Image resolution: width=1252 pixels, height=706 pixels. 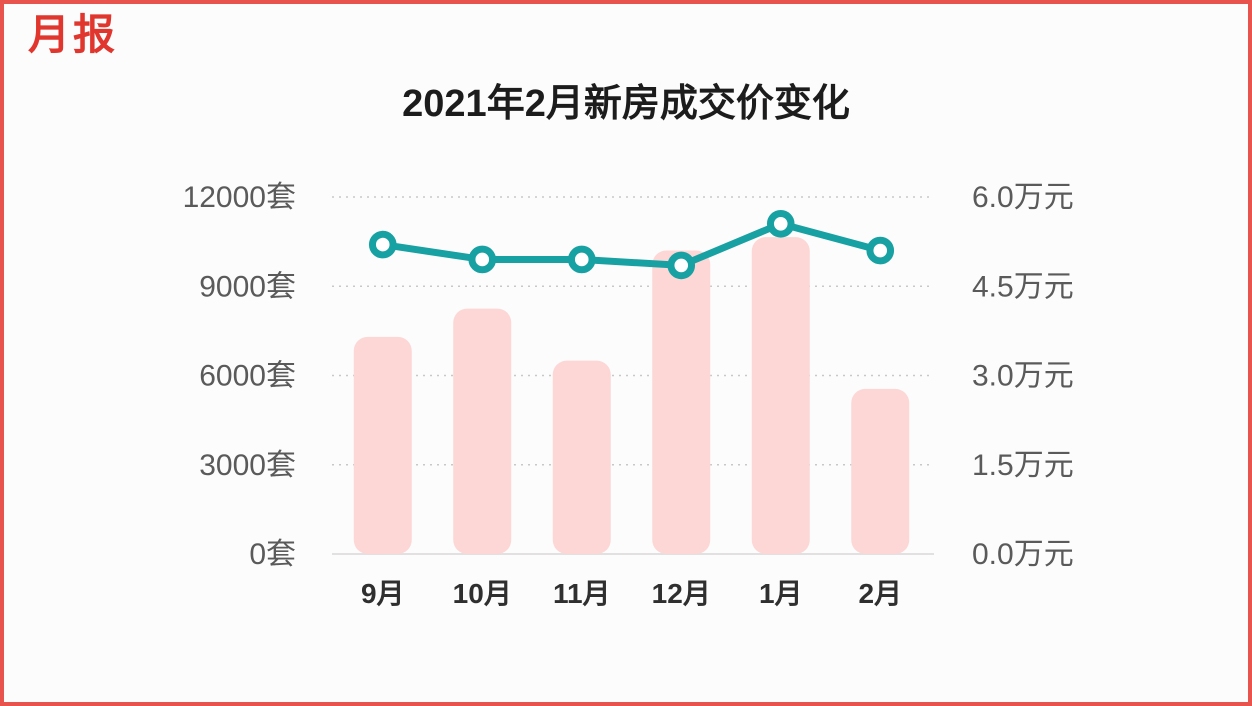 What do you see at coordinates (482, 259) in the screenshot?
I see `price-point-10月` at bounding box center [482, 259].